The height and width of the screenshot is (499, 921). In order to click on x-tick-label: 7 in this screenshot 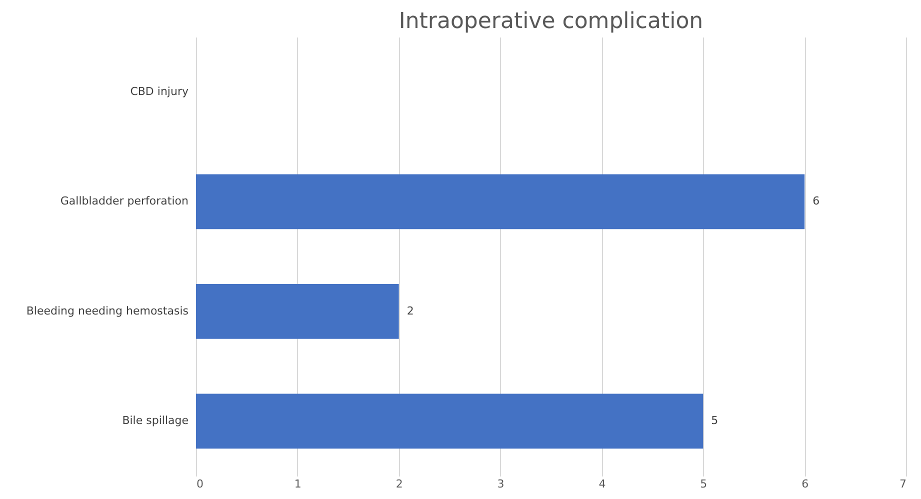, I will do `click(903, 484)`.